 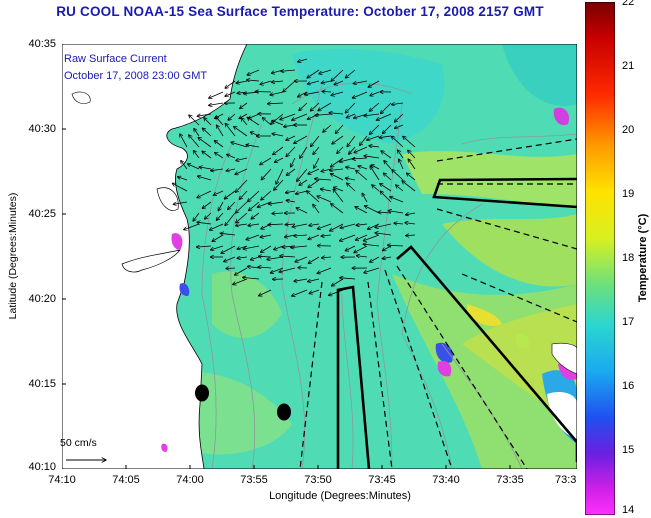 I want to click on overlay-line-2: October 17, 2008 23:00 GMT, so click(x=136, y=76).